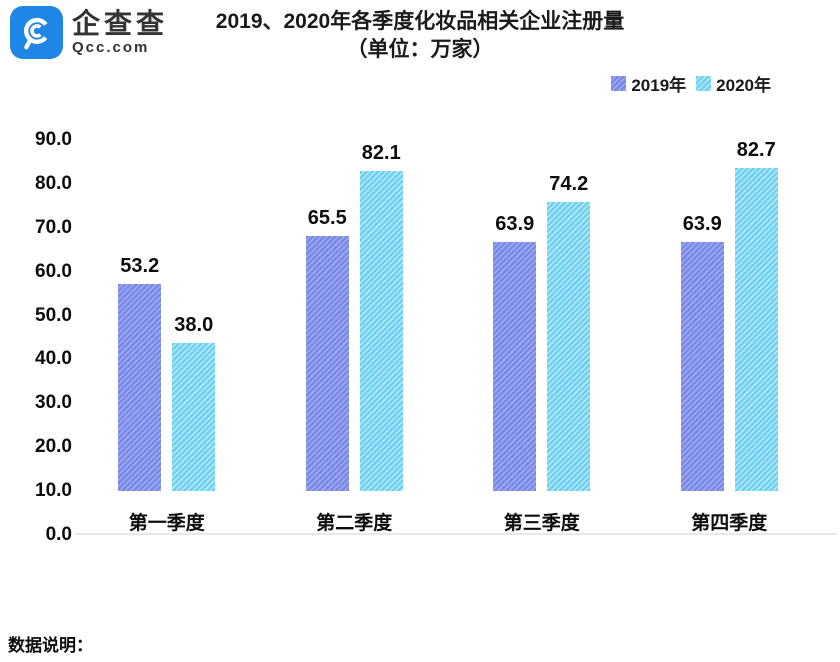  I want to click on bar-value-label: 65.5, so click(327, 217).